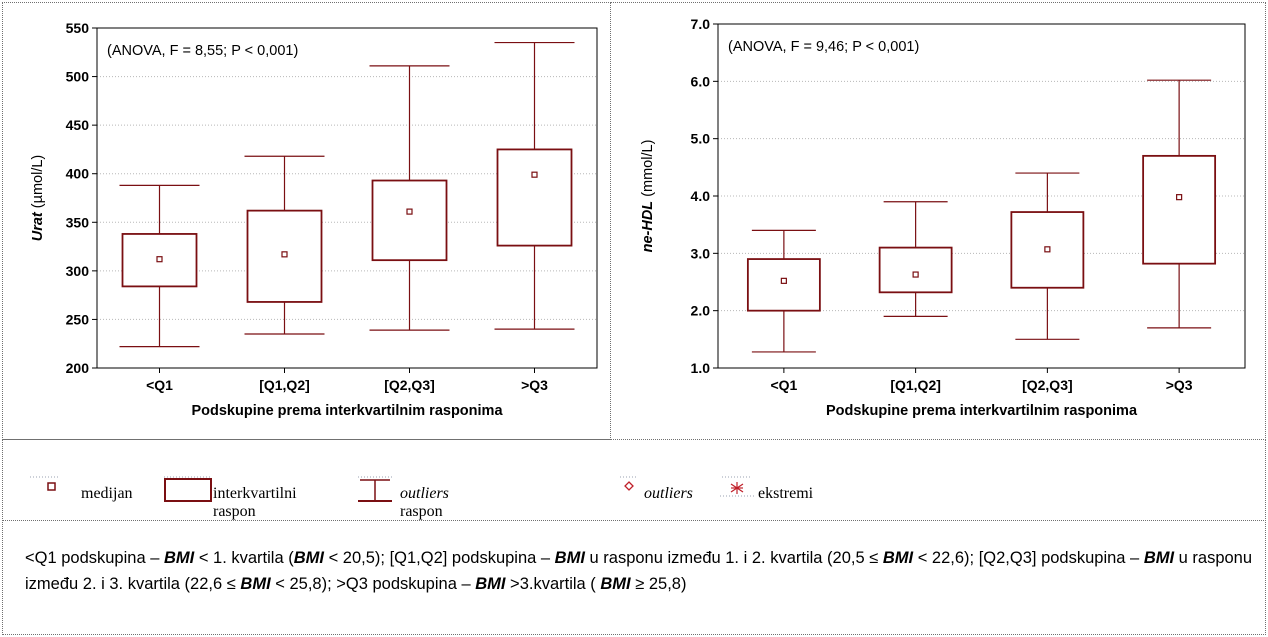 This screenshot has height=637, width=1268. I want to click on median-symbol-icon, so click(51, 486).